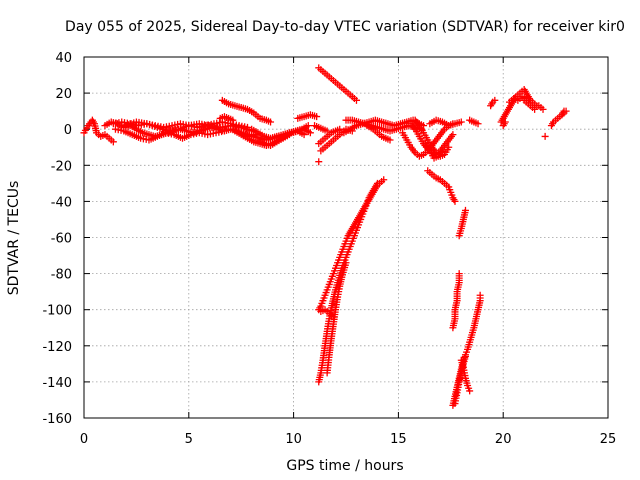 The height and width of the screenshot is (480, 640). Describe the element at coordinates (293, 439) in the screenshot. I see `x-tick-label: 10` at that location.